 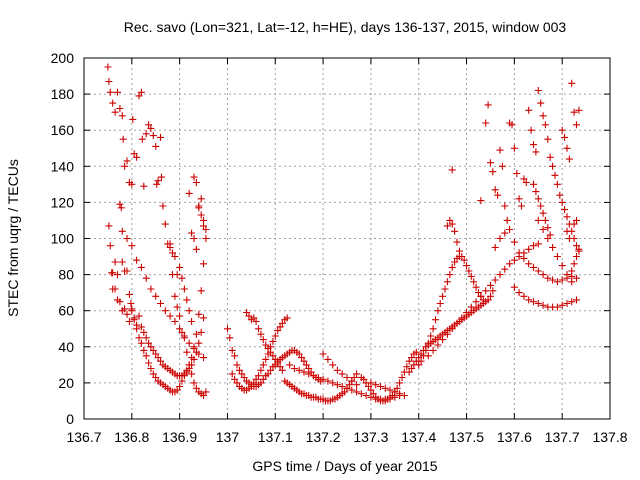 What do you see at coordinates (83, 437) in the screenshot?
I see `x-tick-label: 136.7` at bounding box center [83, 437].